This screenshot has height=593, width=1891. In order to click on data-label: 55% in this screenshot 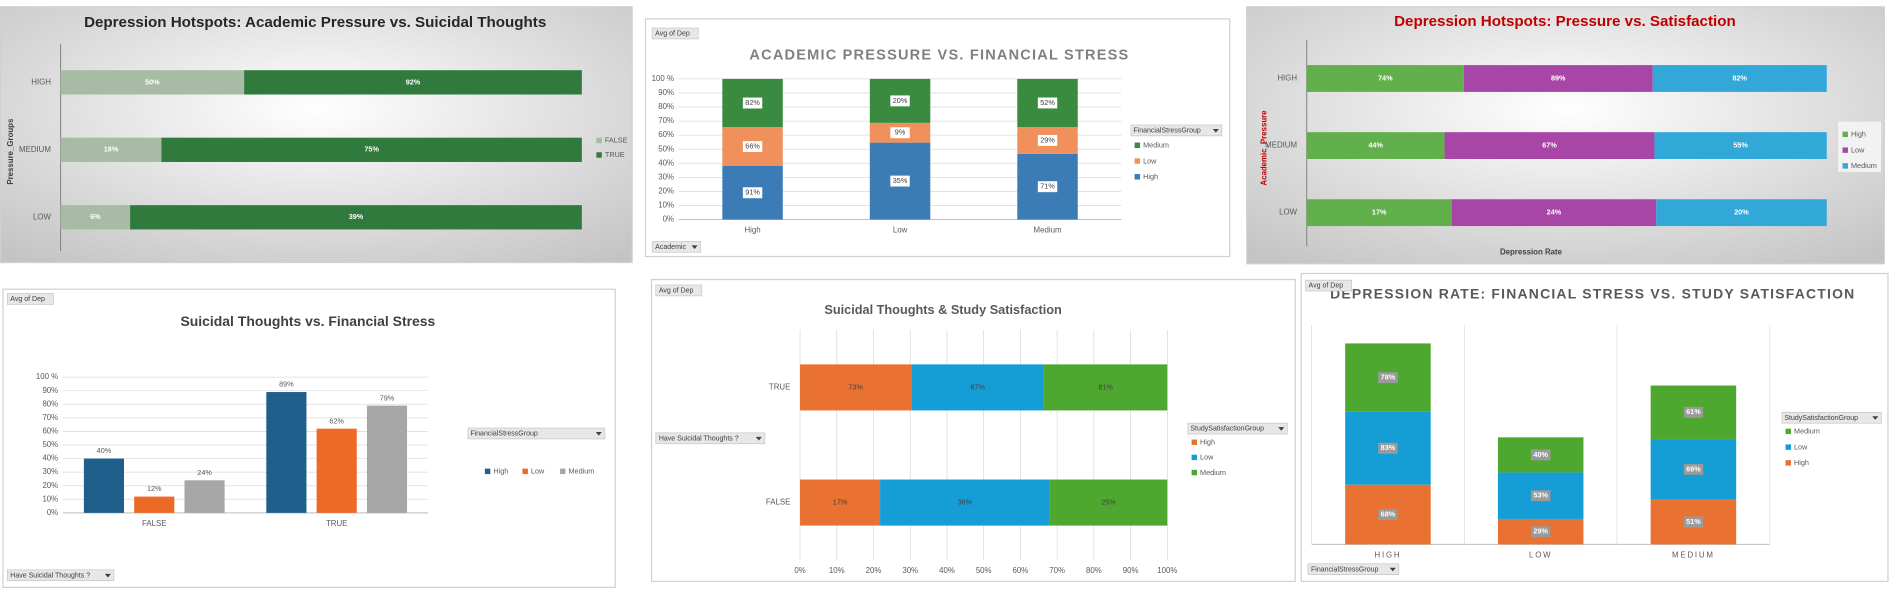, I will do `click(1740, 145)`.